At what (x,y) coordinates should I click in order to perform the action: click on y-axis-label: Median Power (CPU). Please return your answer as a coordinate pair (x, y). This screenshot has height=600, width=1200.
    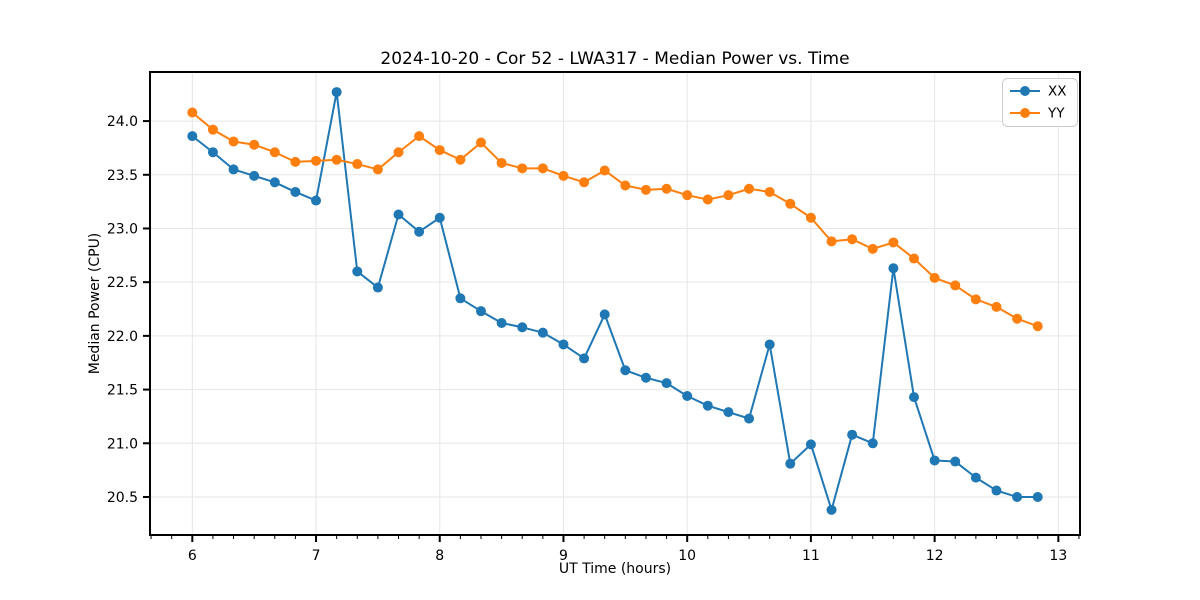
    Looking at the image, I should click on (95, 304).